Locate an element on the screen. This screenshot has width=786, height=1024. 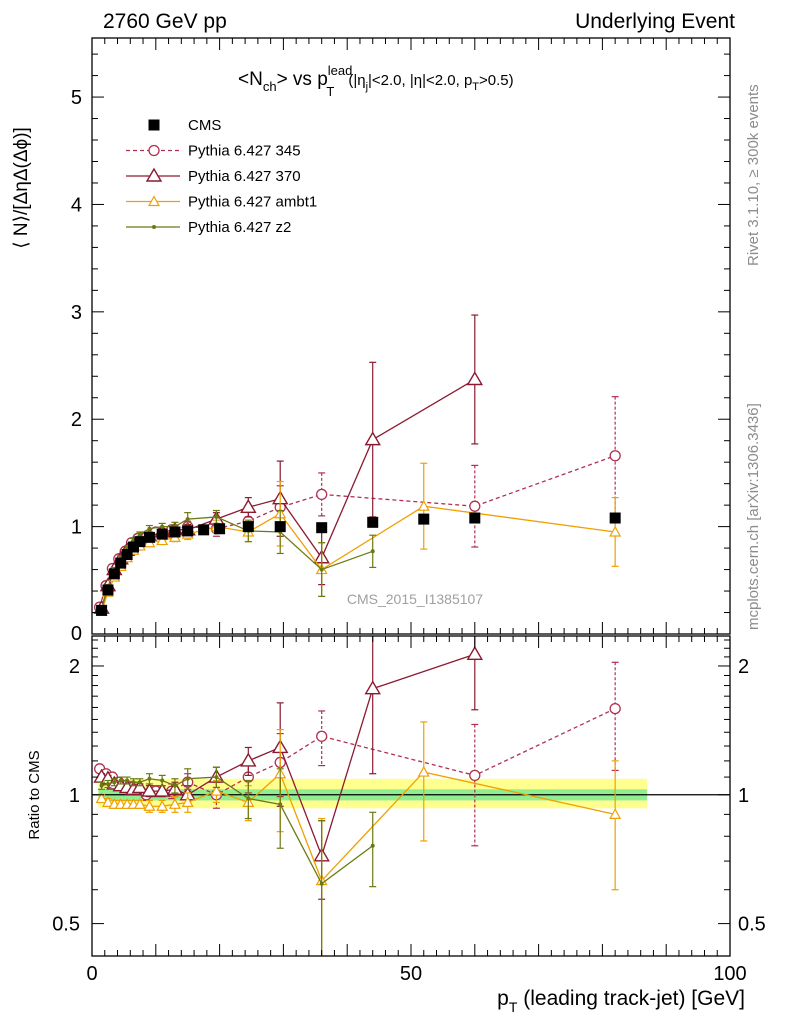
title-main-sub: ch is located at coordinates (270, 86).